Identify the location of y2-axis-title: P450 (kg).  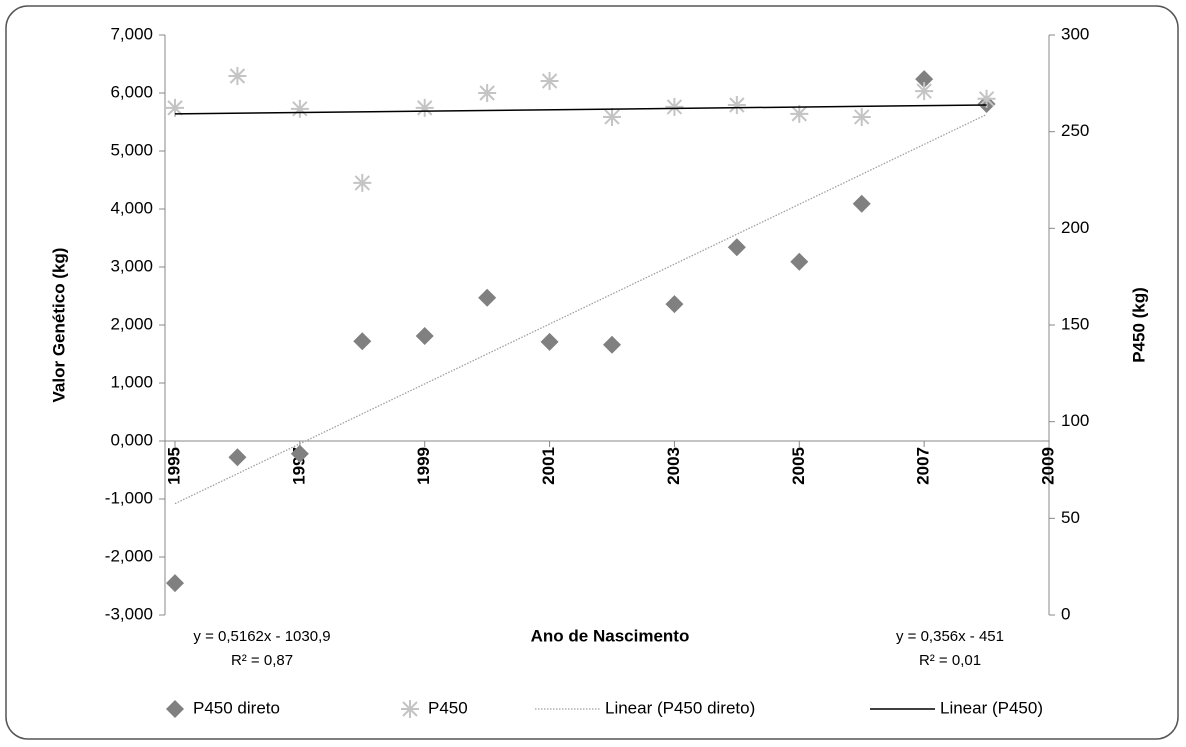
(1138, 325).